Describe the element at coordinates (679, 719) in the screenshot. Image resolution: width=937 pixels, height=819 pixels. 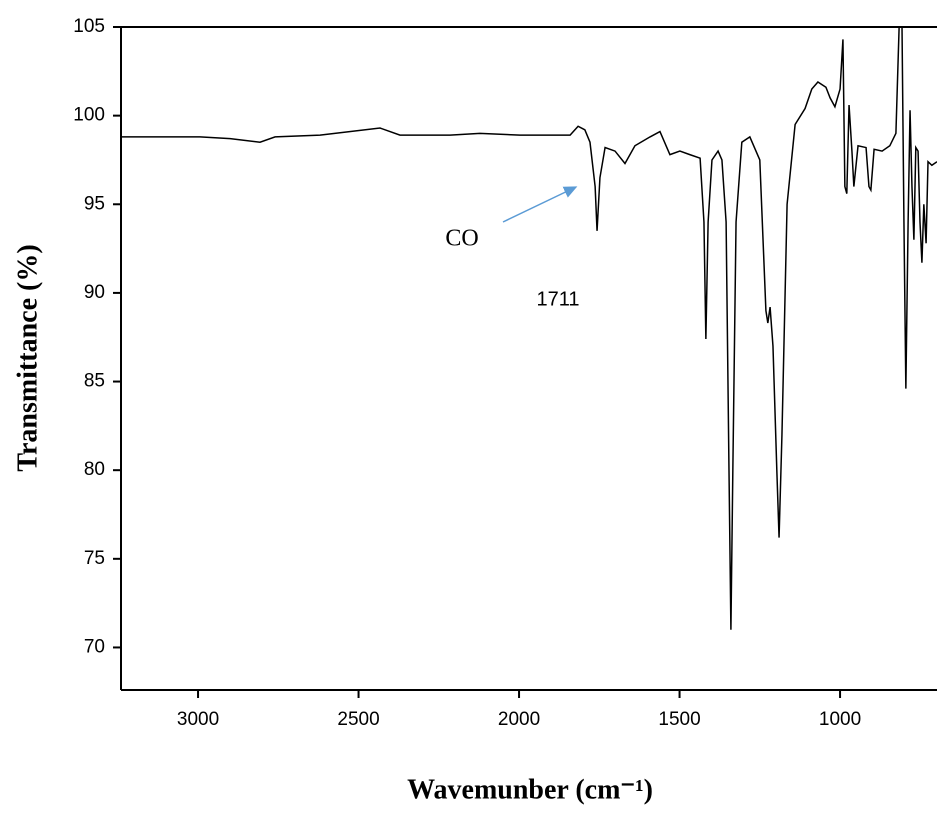
I see `x-tick-label: 1500` at that location.